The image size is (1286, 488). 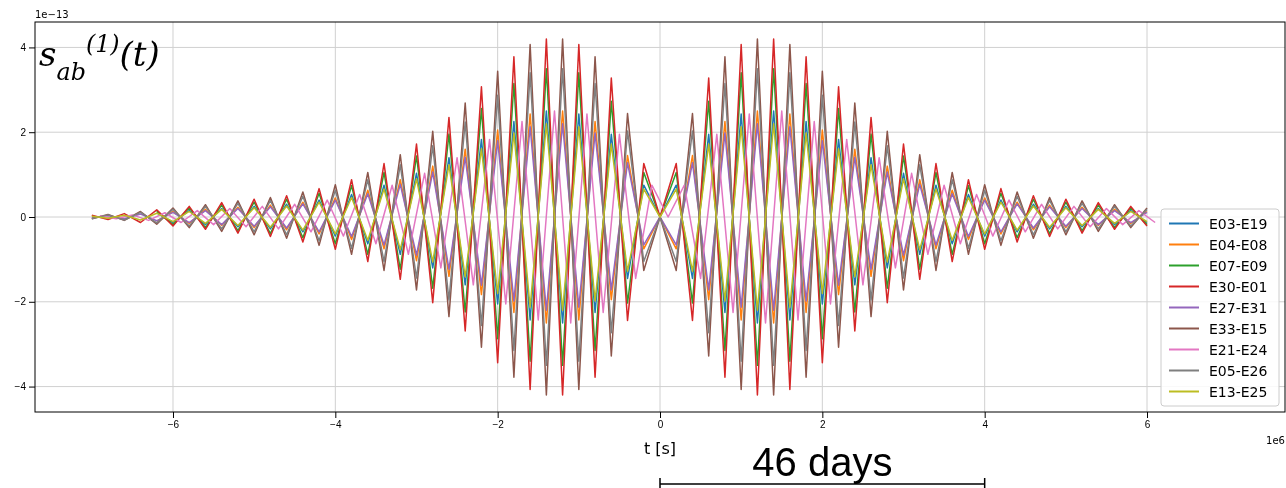 I want to click on text: s$_{ab}$$^{(1)}$(t), so click(x=99, y=58).